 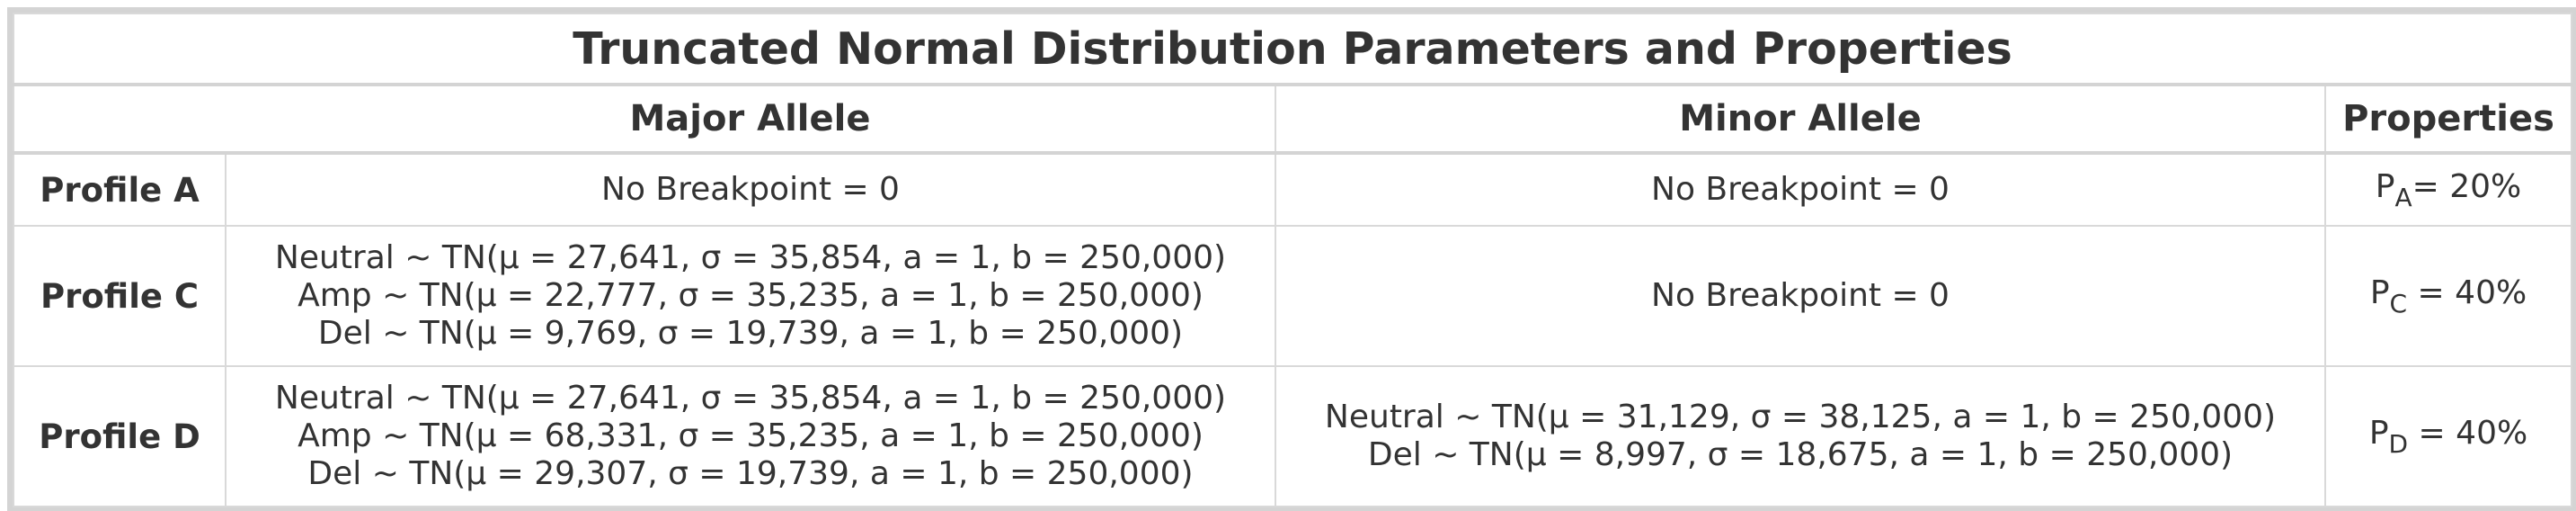 I want to click on header-minor-allele: Minor Allele, so click(x=1800, y=119).